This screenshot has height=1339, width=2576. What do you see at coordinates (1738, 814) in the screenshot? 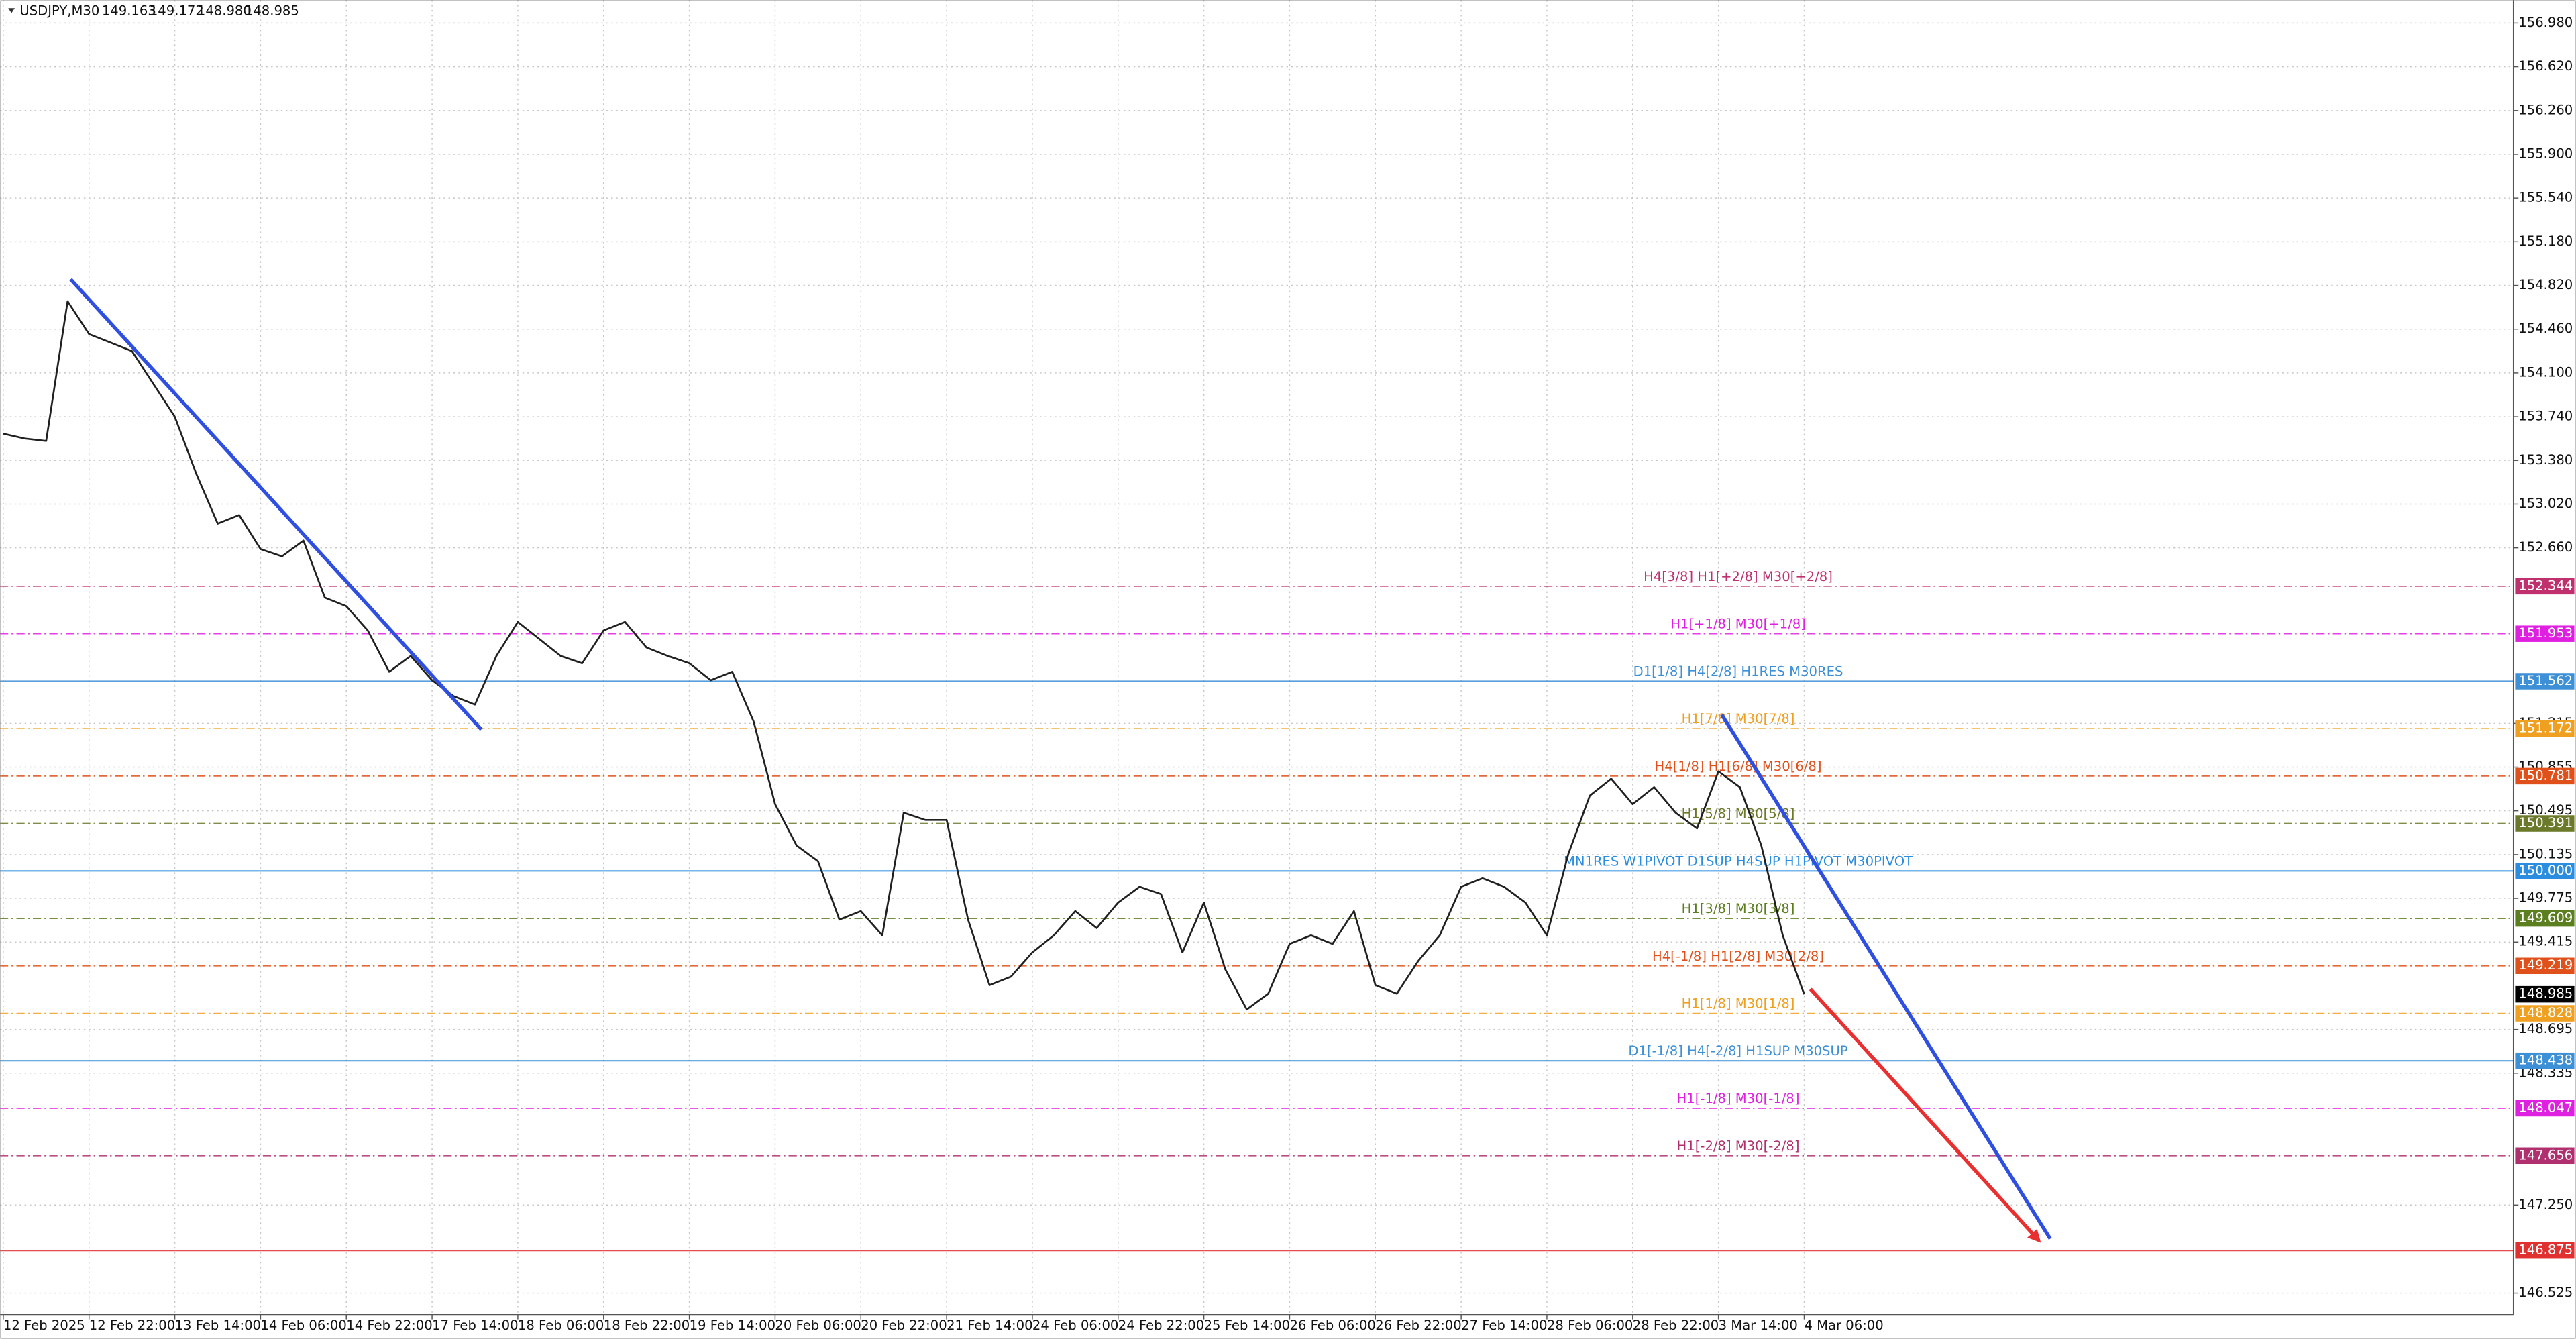
I see `level-label: H1[5/8] M30[5/8]` at bounding box center [1738, 814].